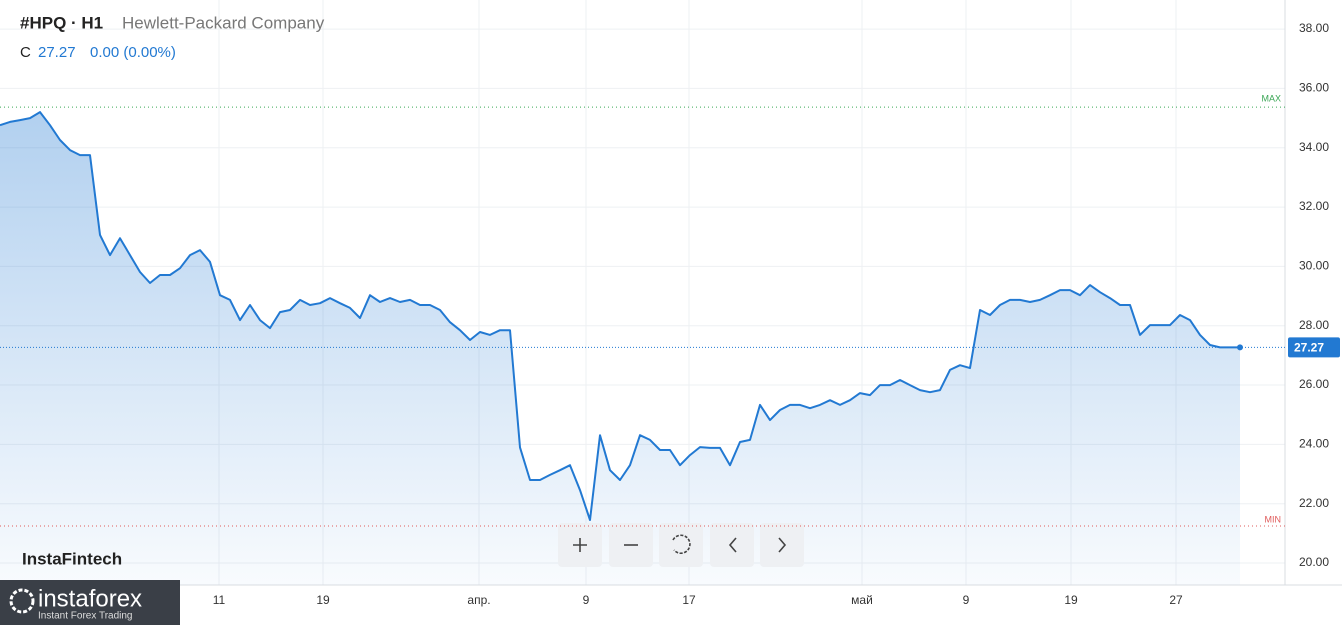 This screenshot has height=625, width=1342. Describe the element at coordinates (72, 558) in the screenshot. I see `watermark: InstaFintech` at that location.